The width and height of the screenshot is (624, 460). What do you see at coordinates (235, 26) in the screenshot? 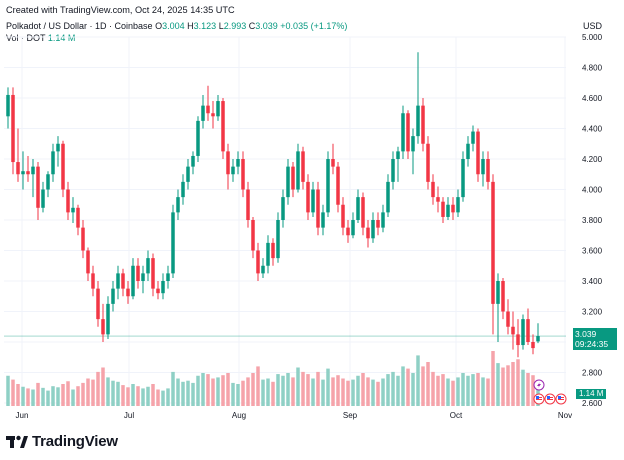
I see `low-value: 2.993` at bounding box center [235, 26].